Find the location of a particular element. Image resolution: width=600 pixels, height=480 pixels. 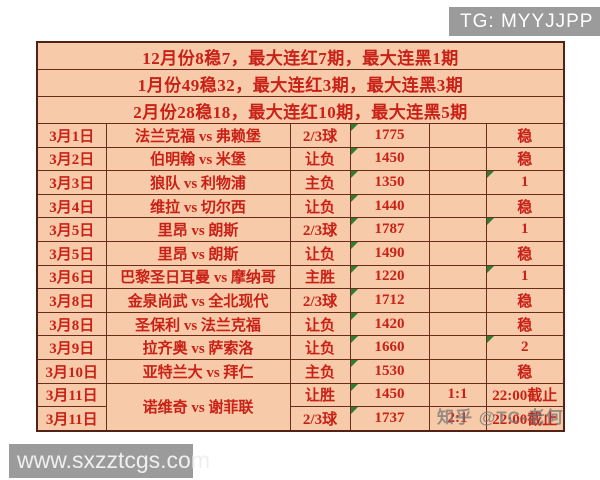

website-url-text: www.sxzztcgs.com is located at coordinates (113, 460).